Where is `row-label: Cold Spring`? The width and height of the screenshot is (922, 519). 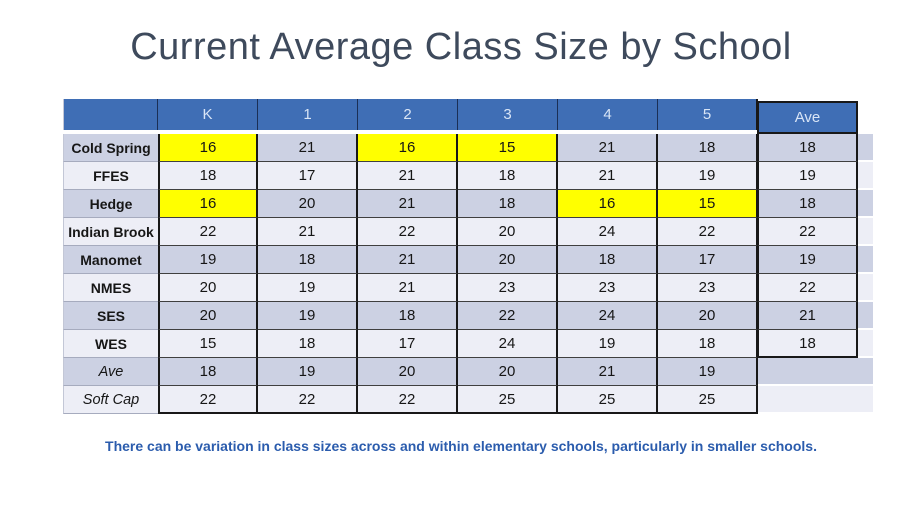 row-label: Cold Spring is located at coordinates (110, 148).